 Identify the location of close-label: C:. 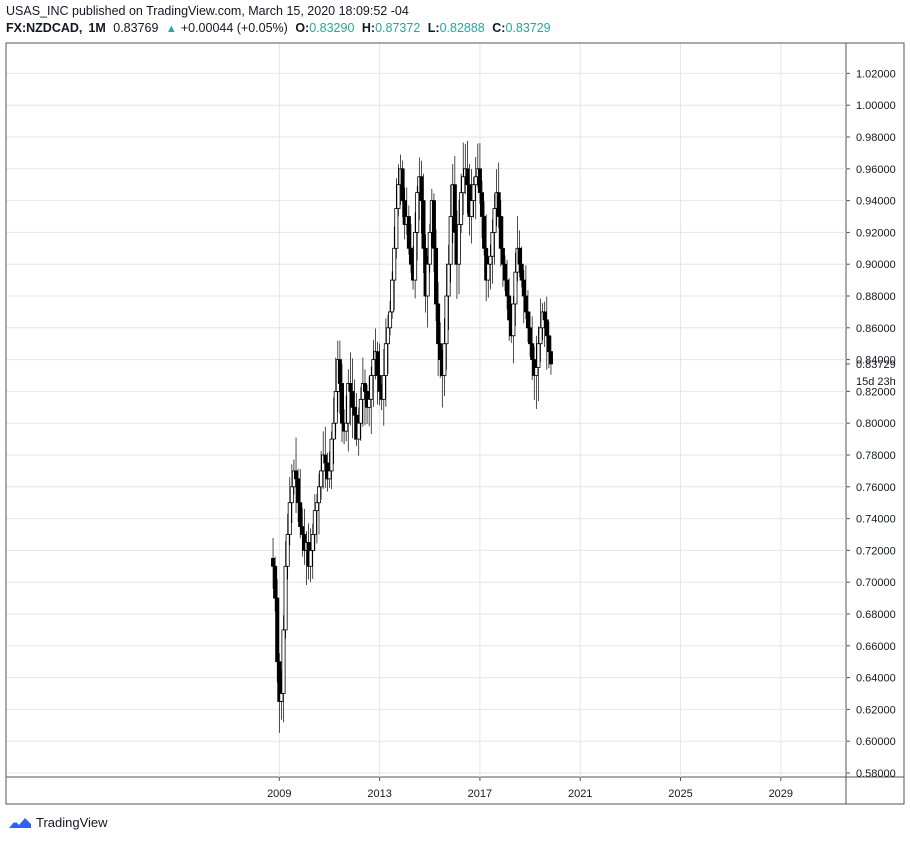
(499, 28).